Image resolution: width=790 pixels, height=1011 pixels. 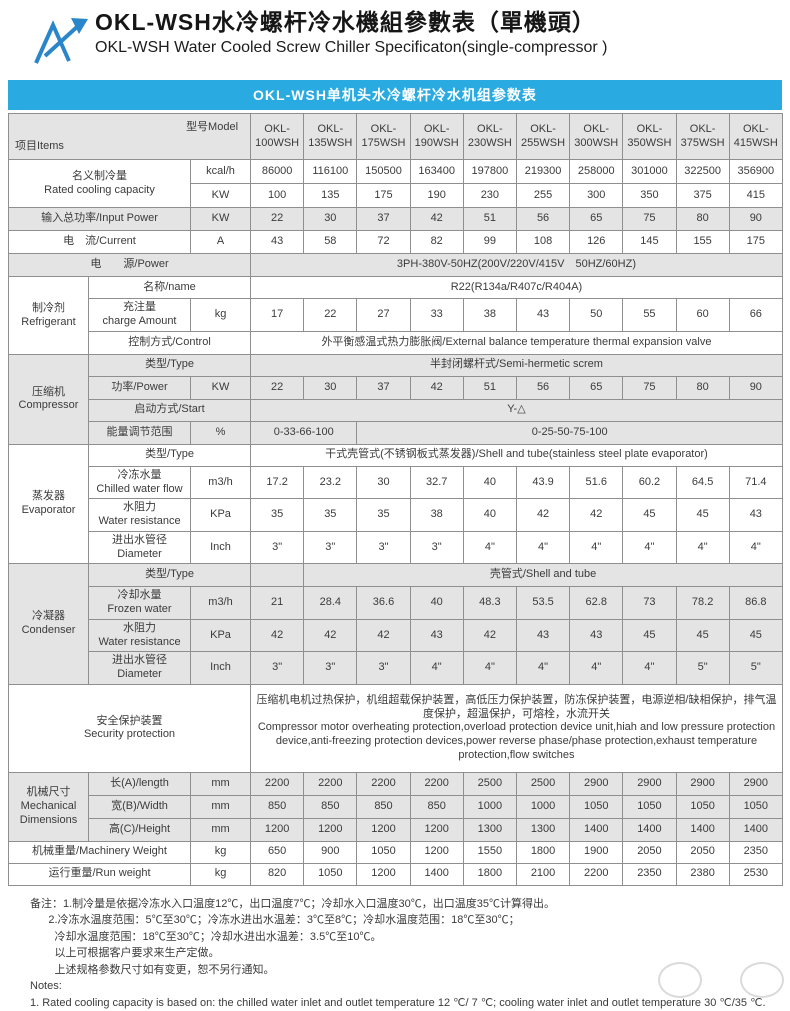 What do you see at coordinates (330, 242) in the screenshot?
I see `value-cell: 58` at bounding box center [330, 242].